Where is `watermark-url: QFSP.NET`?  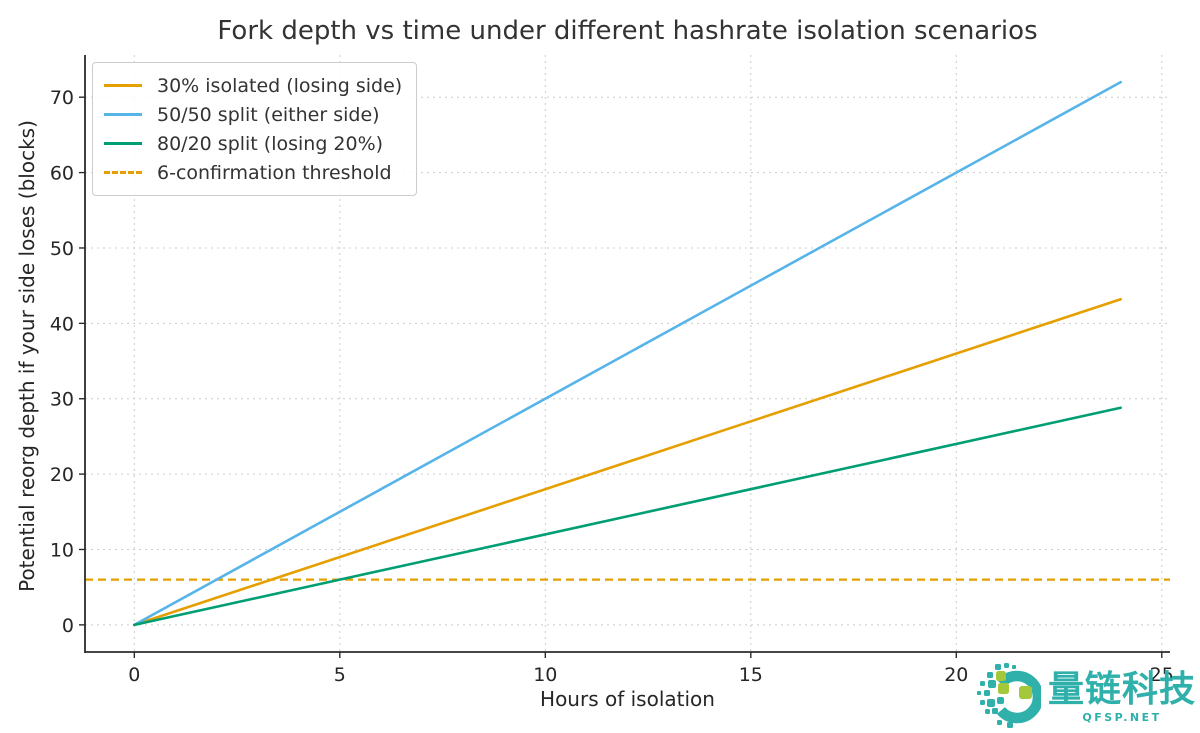 watermark-url: QFSP.NET is located at coordinates (1122, 717).